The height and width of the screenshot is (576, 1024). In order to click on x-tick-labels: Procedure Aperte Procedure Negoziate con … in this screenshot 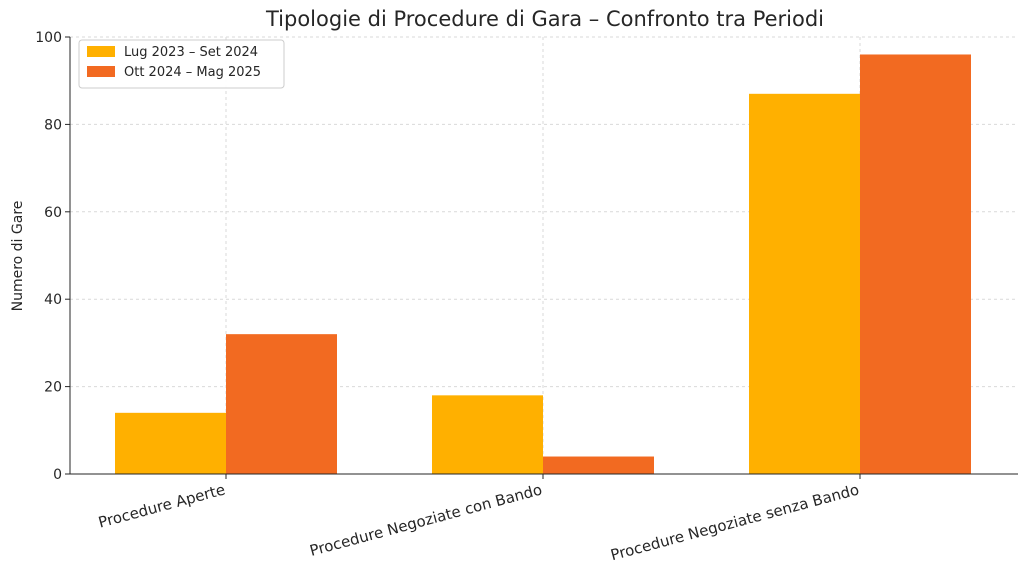, I will do `click(478, 519)`.